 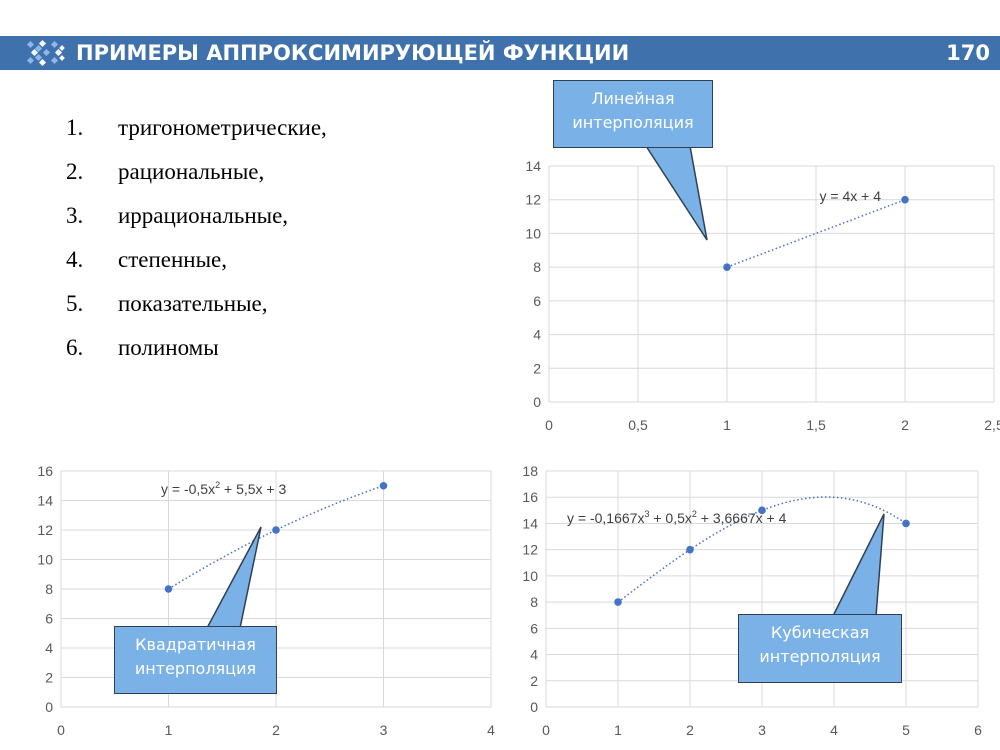 What do you see at coordinates (191, 171) in the screenshot?
I see `list-item-text: рациональные,` at bounding box center [191, 171].